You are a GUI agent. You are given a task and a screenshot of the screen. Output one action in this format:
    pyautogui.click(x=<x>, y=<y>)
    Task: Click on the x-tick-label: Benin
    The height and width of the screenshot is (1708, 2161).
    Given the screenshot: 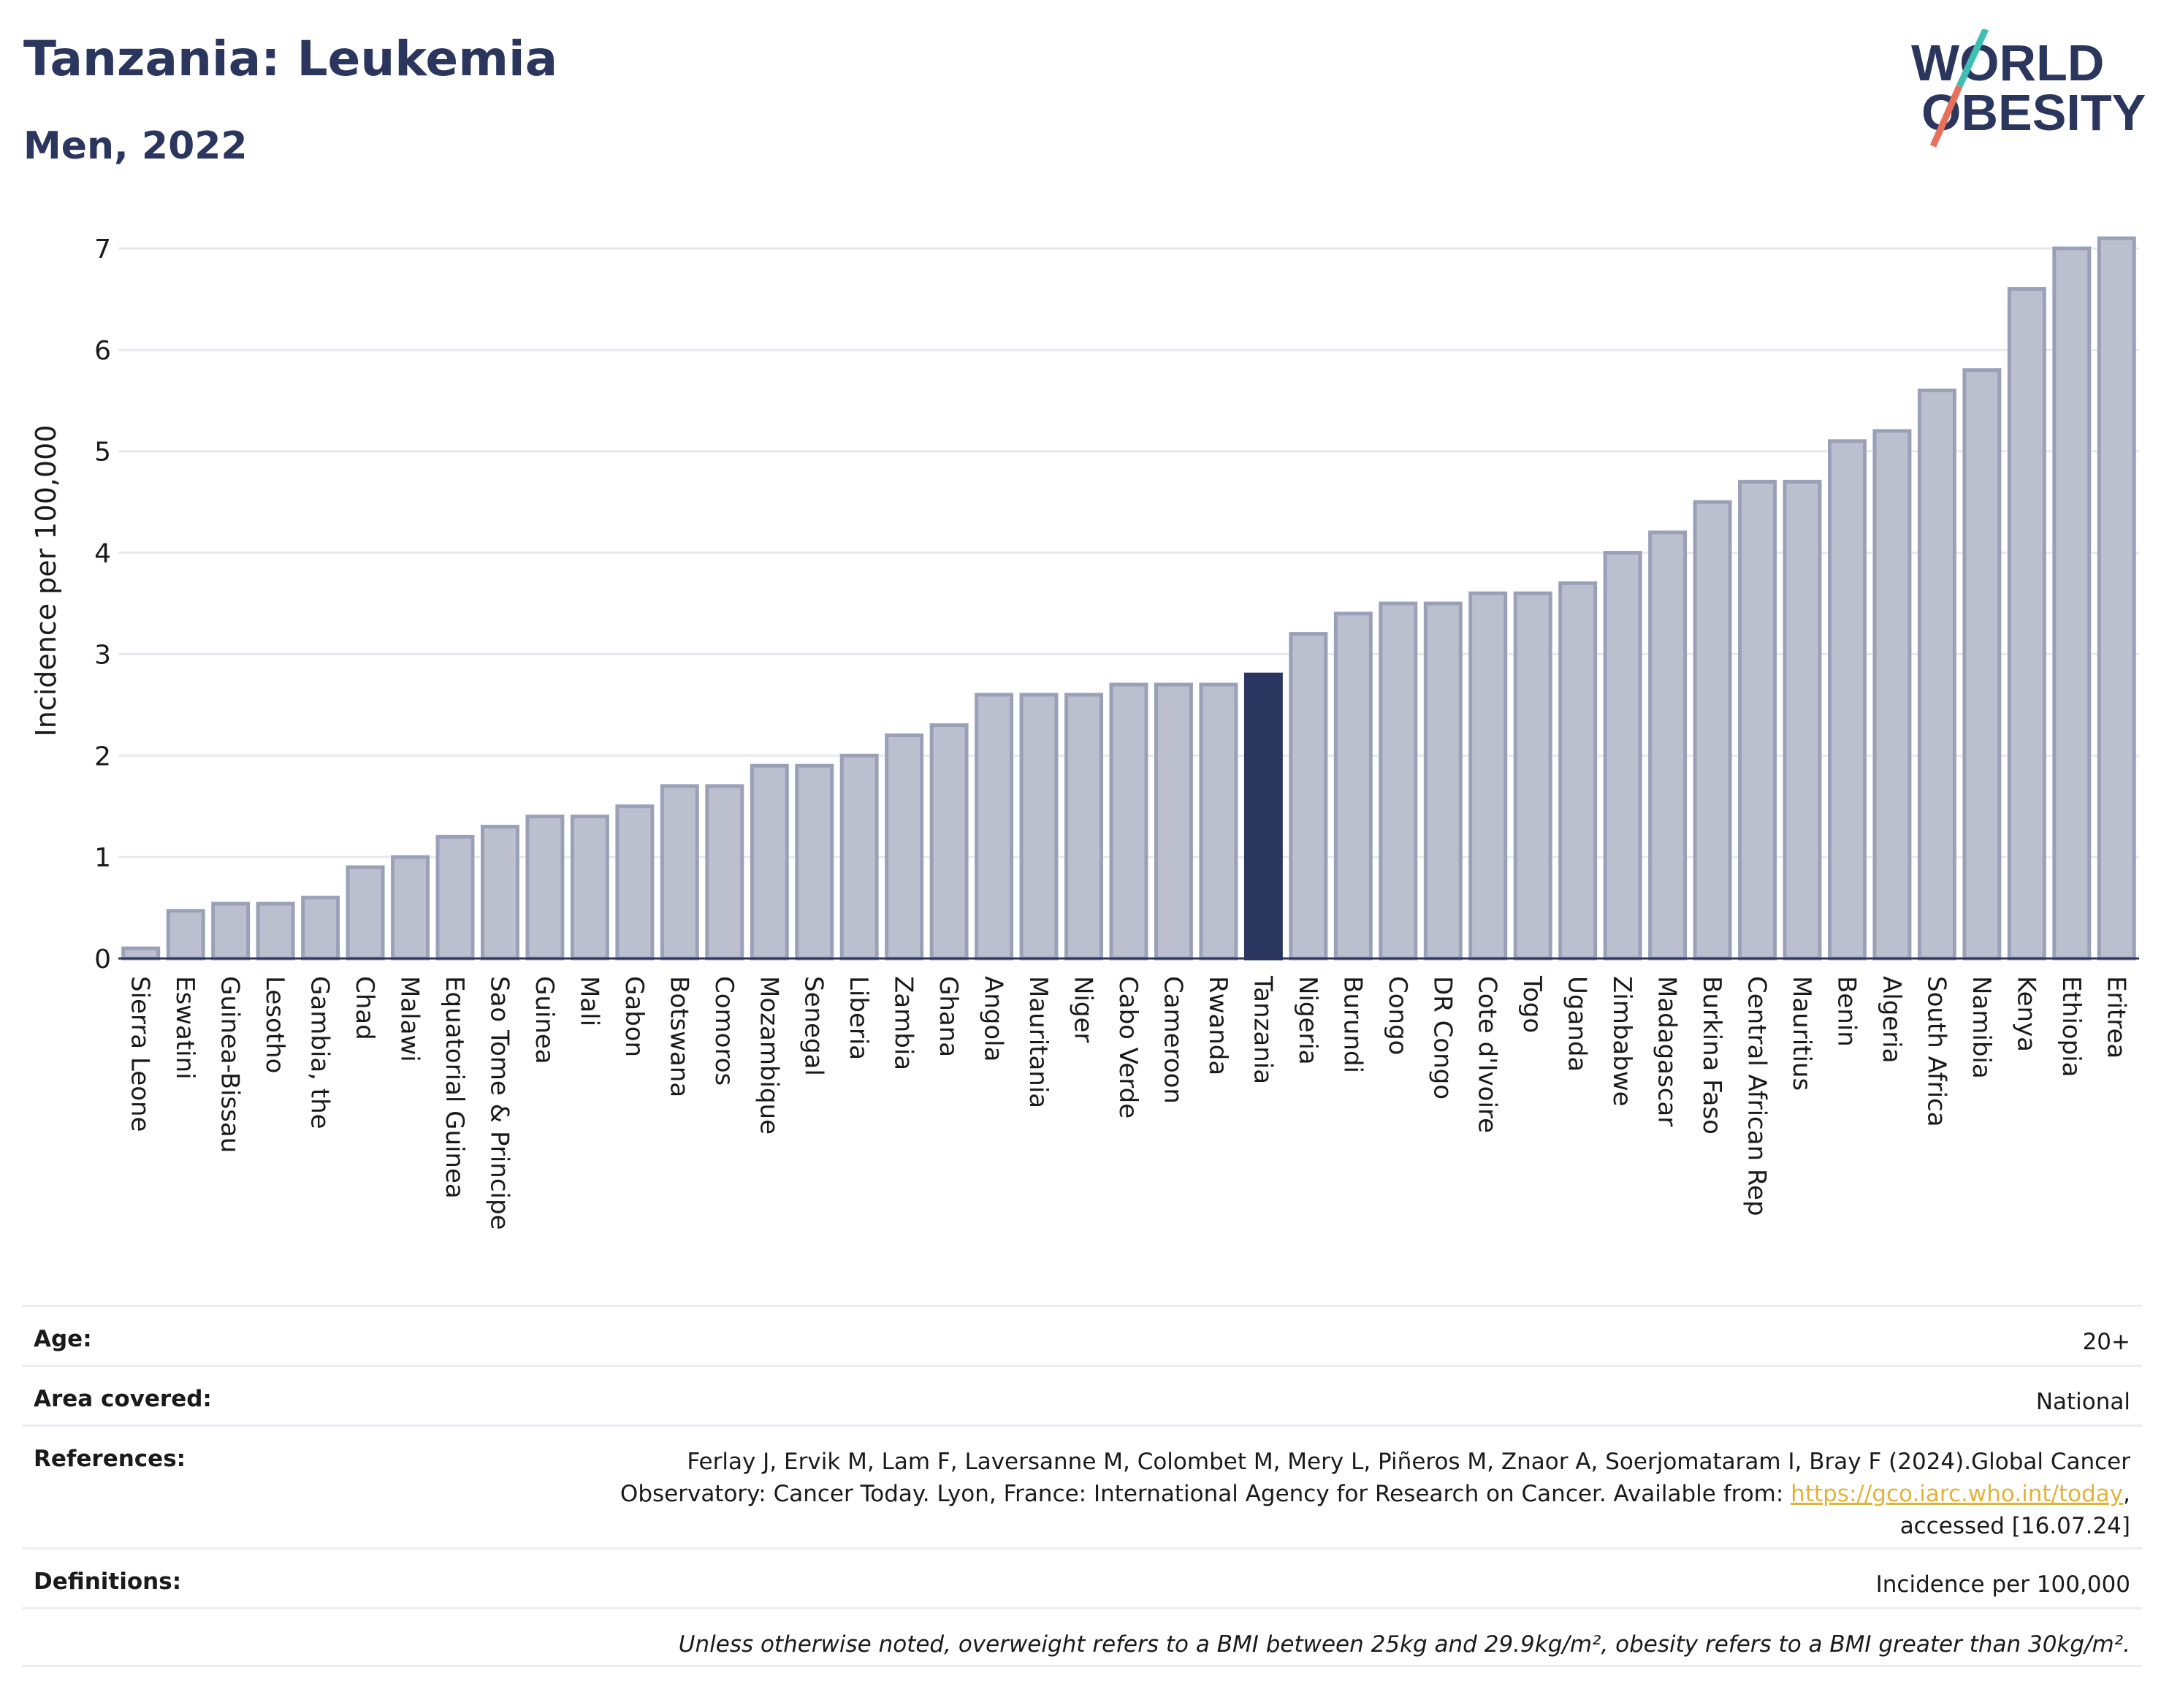 What is the action you would take?
    pyautogui.click(x=1847, y=1011)
    